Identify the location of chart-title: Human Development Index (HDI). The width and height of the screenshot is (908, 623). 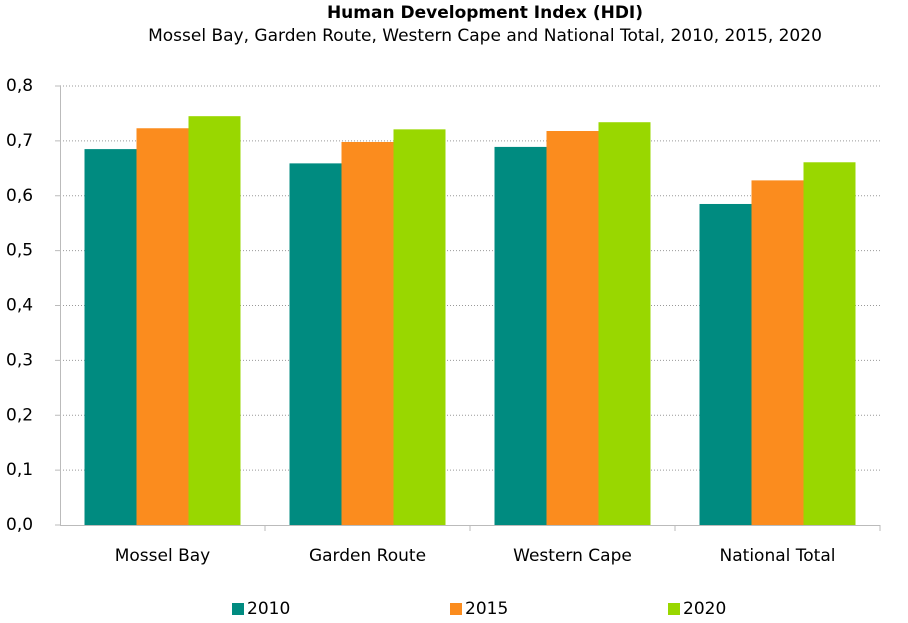
(485, 13).